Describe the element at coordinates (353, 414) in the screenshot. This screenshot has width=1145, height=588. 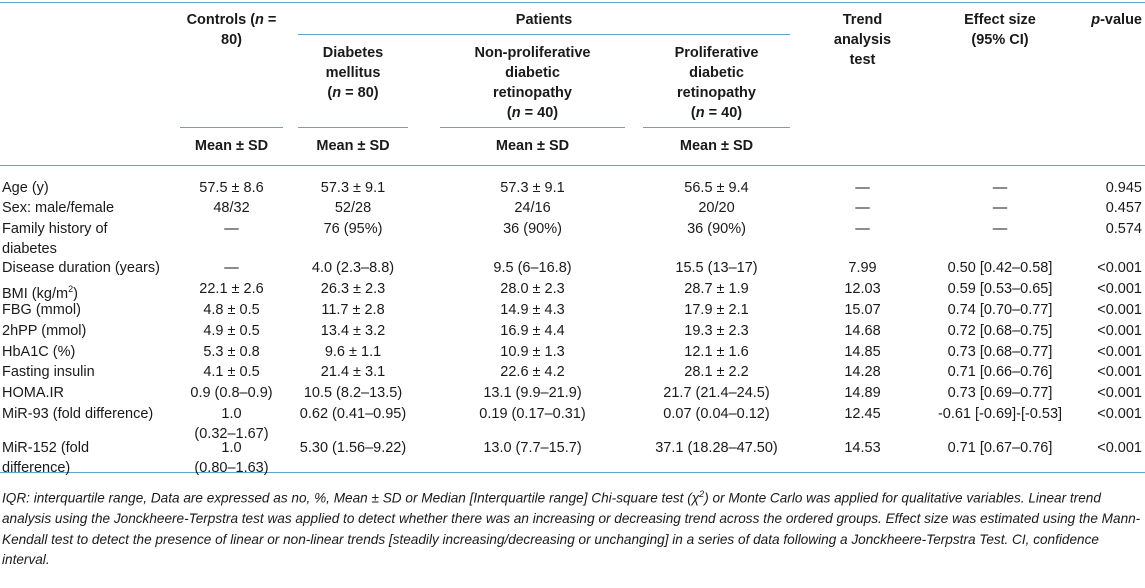
I see `cell-dm: 0.62 (0.41–0.95)` at that location.